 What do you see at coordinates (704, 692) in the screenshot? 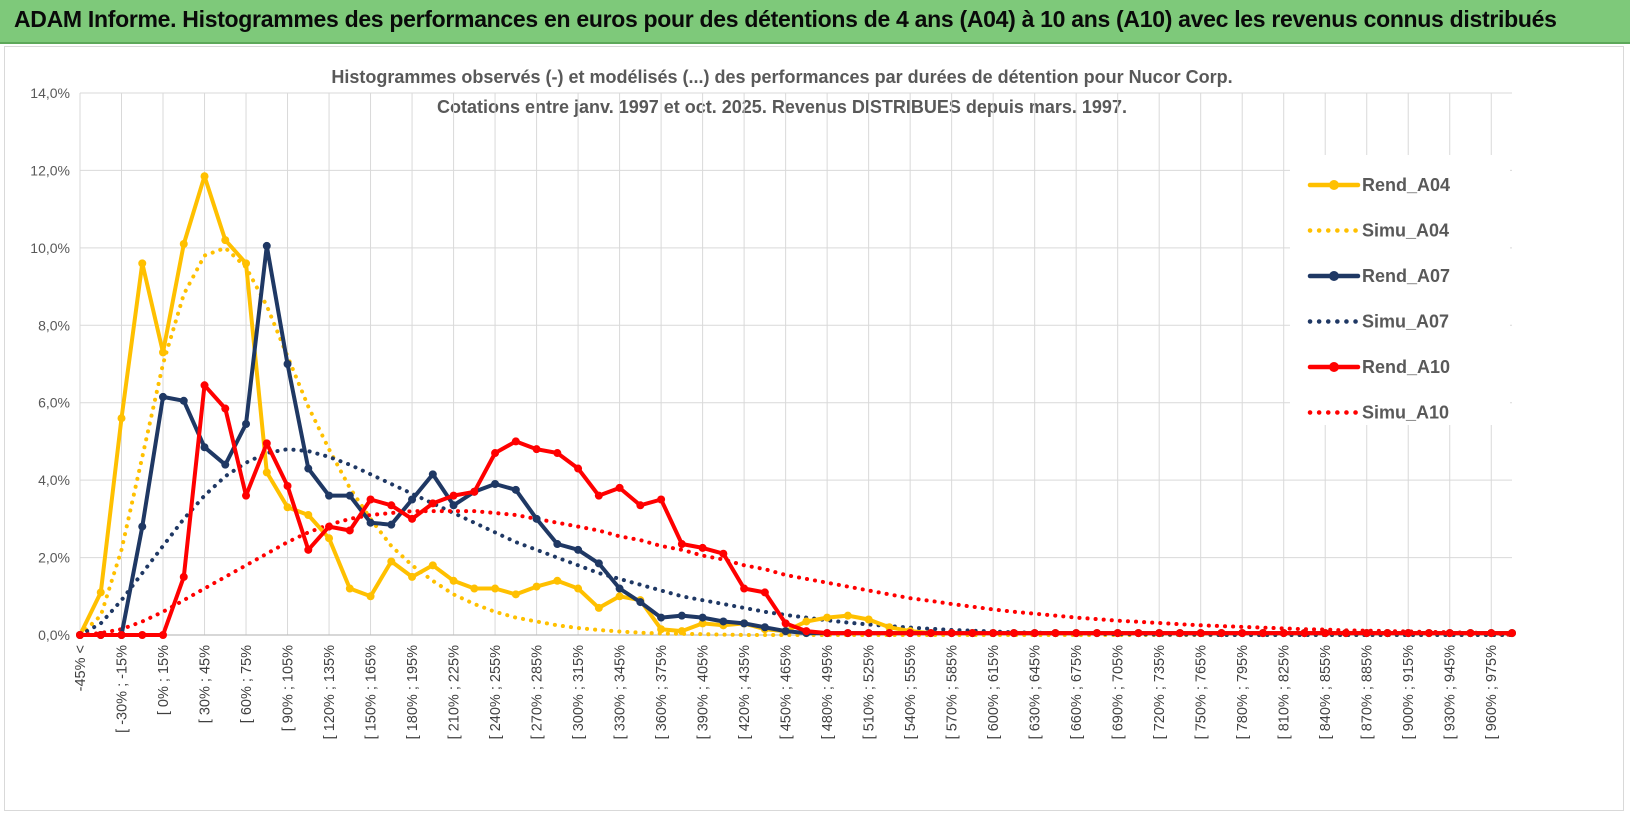
I see `x-tick-label: [ 390% ; 405%` at bounding box center [704, 692].